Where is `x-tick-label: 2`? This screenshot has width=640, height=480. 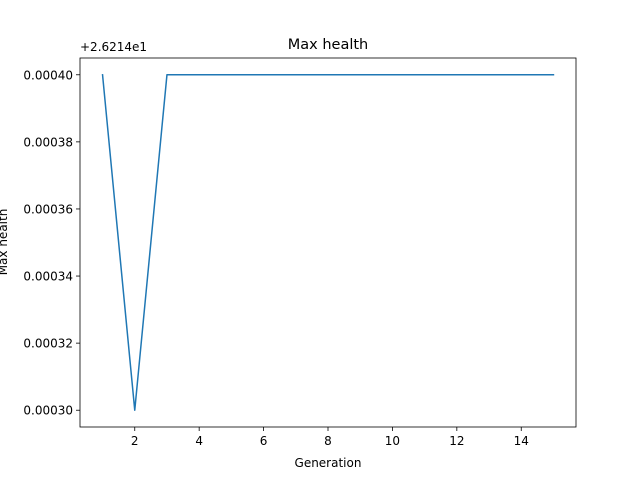
x-tick-label: 2 is located at coordinates (135, 441).